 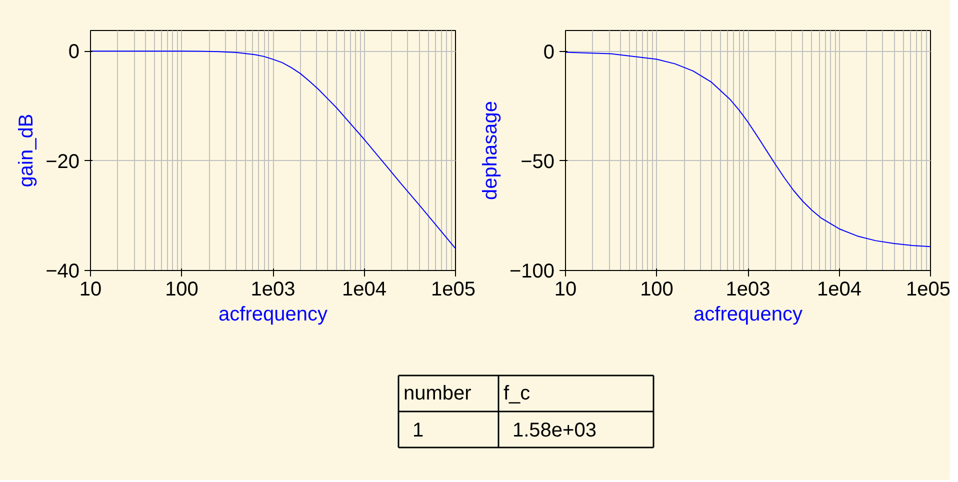 I want to click on y-tick-label: −40, so click(x=63, y=271).